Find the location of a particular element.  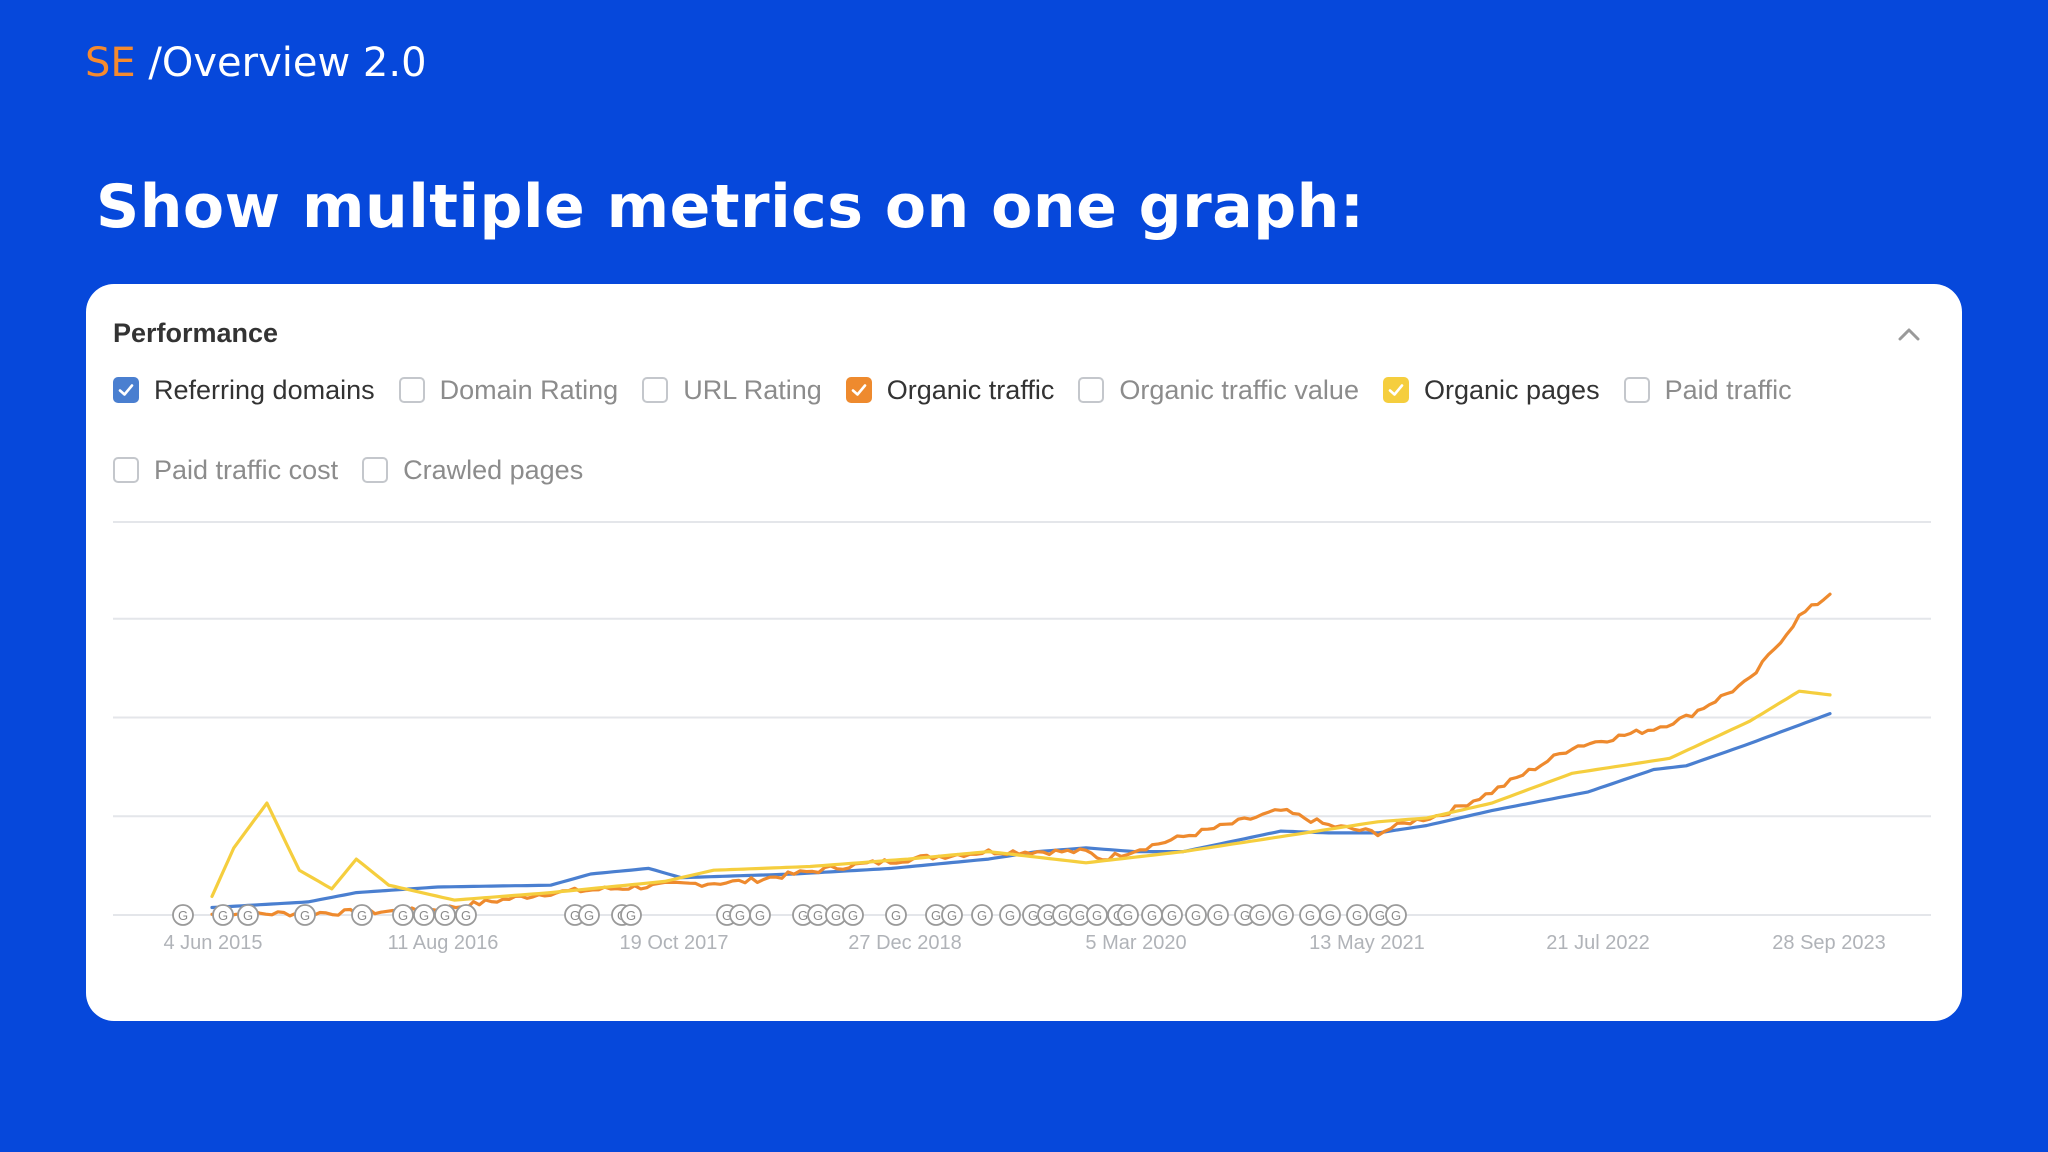

x-tick-label: 11 Aug 2016 is located at coordinates (443, 943).